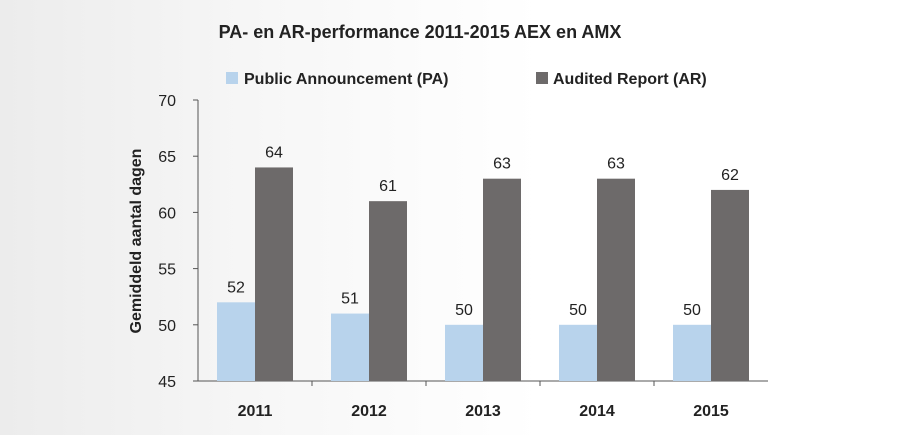 The image size is (900, 435). I want to click on bar-pa-2012, so click(350, 347).